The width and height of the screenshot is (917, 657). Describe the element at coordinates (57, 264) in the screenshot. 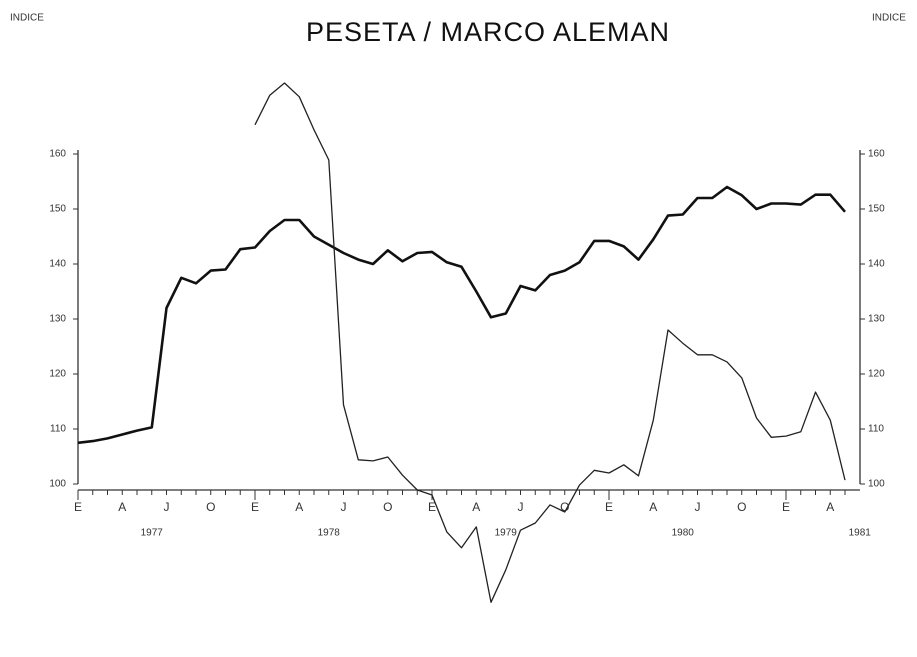

I see `y-tick-label: 140` at that location.